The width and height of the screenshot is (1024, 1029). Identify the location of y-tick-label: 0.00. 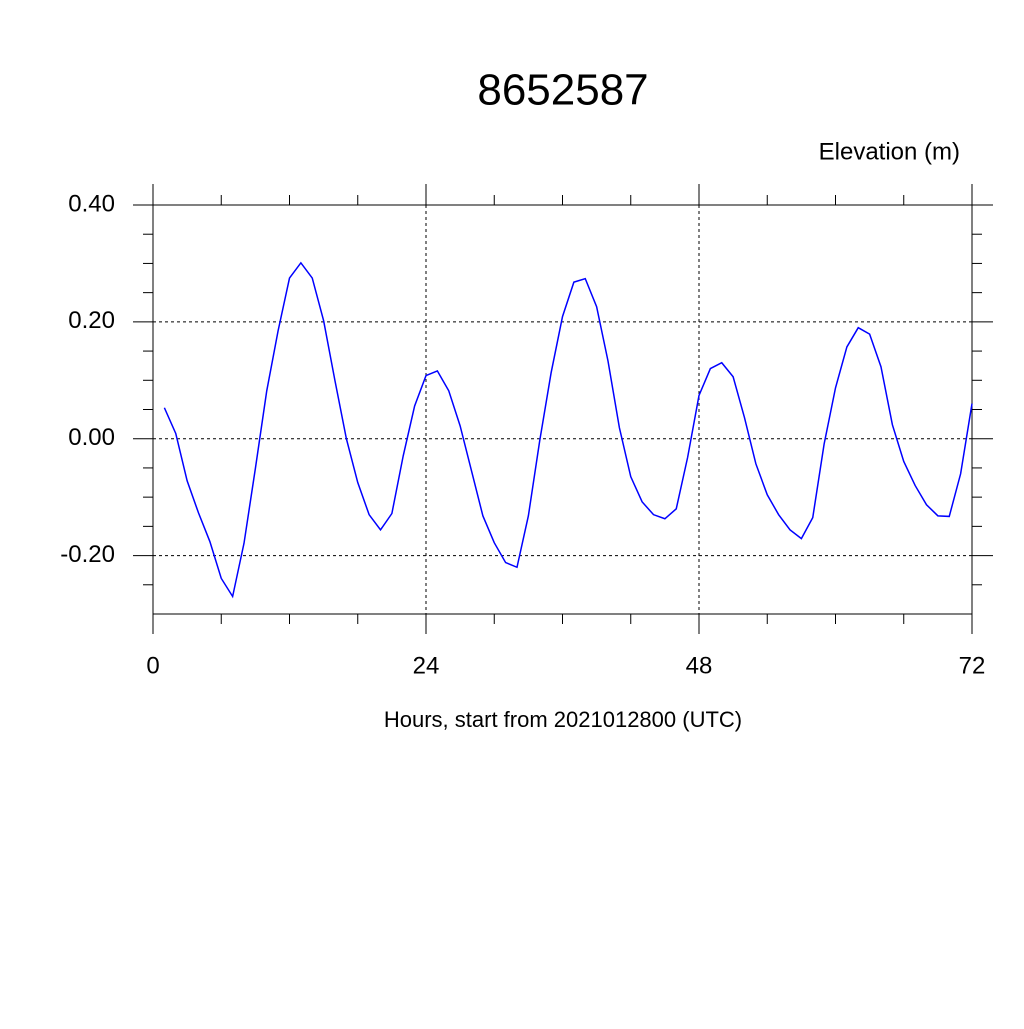
(91, 437).